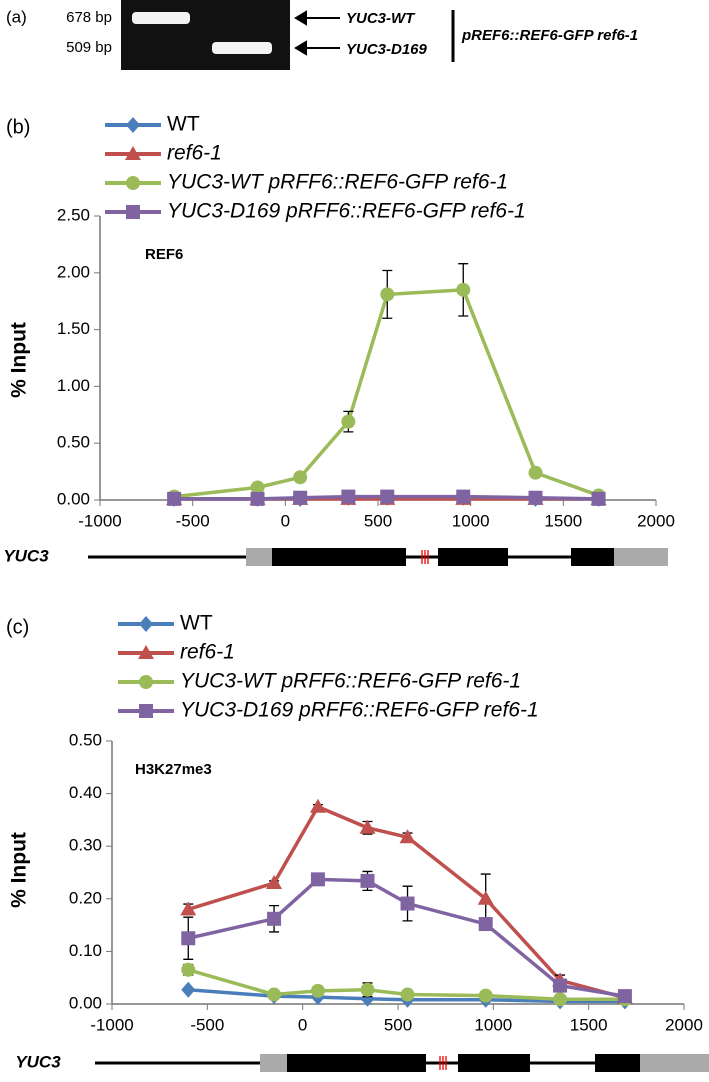 This screenshot has width=709, height=1082. Describe the element at coordinates (549, 35) in the screenshot. I see `bracket-label: pREF6::REF6-GFP ref6-1` at that location.